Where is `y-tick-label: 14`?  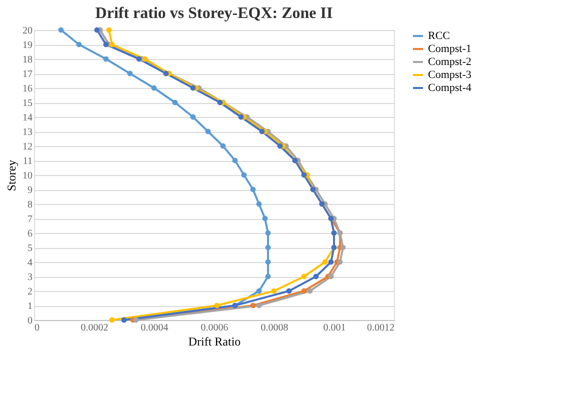
y-tick-label: 14 is located at coordinates (27, 118).